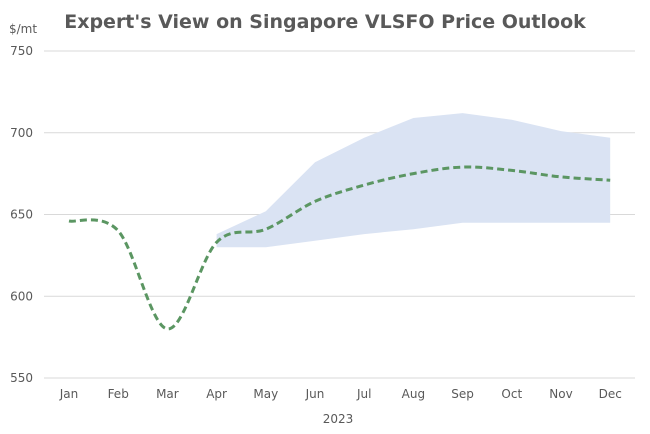 This screenshot has width=650, height=434. Describe the element at coordinates (340, 394) in the screenshot. I see `x-axis-ticks: Jan Feb Mar Apr May Jun Jul Aug Sep Oct Nov Dec` at that location.